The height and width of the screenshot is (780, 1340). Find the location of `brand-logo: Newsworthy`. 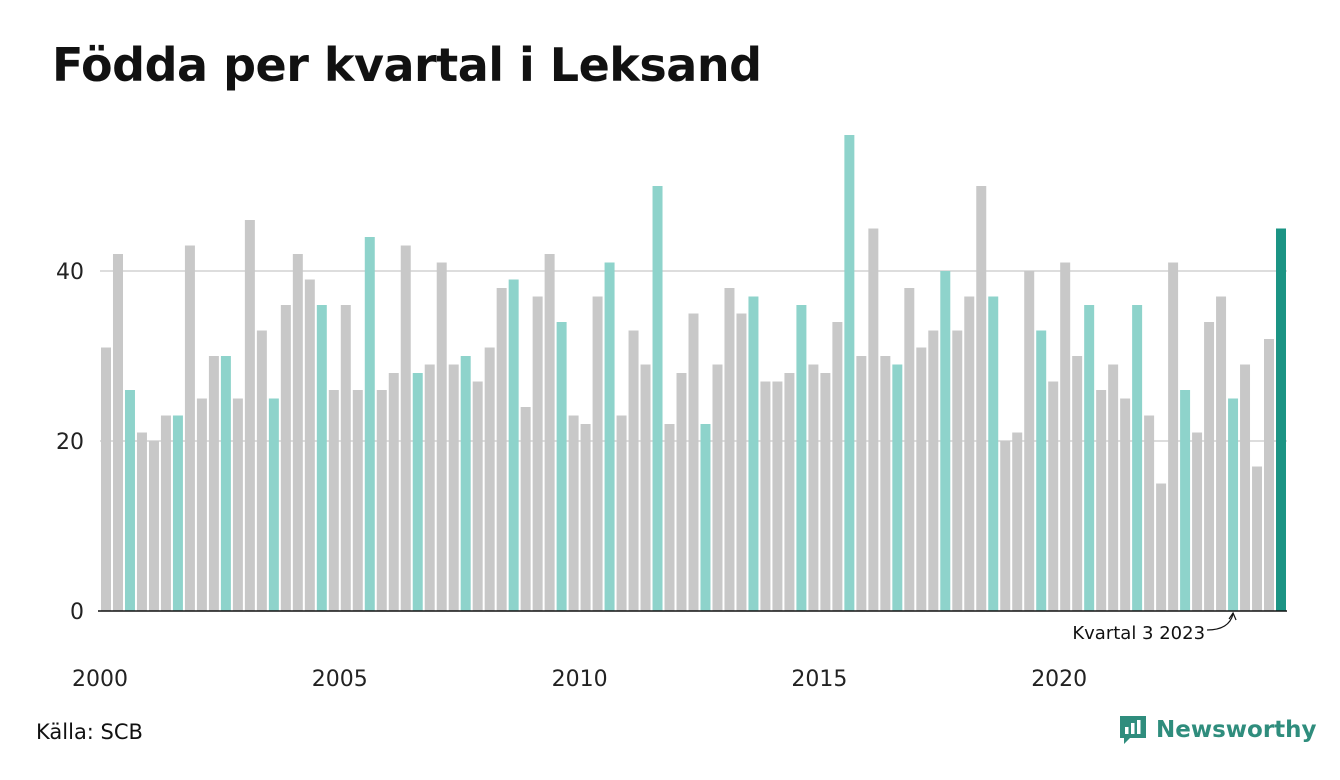

brand-logo: Newsworthy is located at coordinates (1217, 730).